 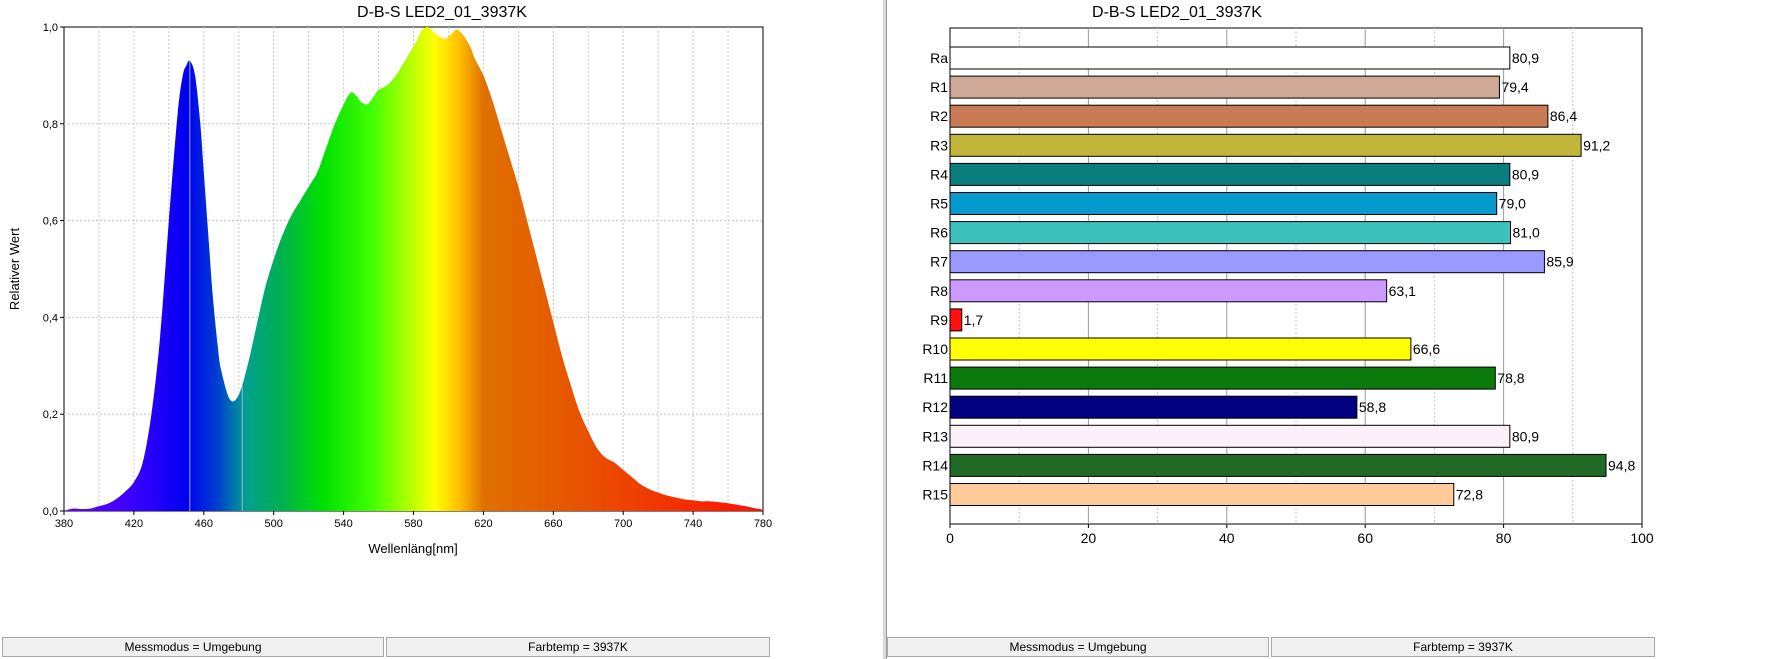 What do you see at coordinates (939, 145) in the screenshot?
I see `category-label-r3: R3` at bounding box center [939, 145].